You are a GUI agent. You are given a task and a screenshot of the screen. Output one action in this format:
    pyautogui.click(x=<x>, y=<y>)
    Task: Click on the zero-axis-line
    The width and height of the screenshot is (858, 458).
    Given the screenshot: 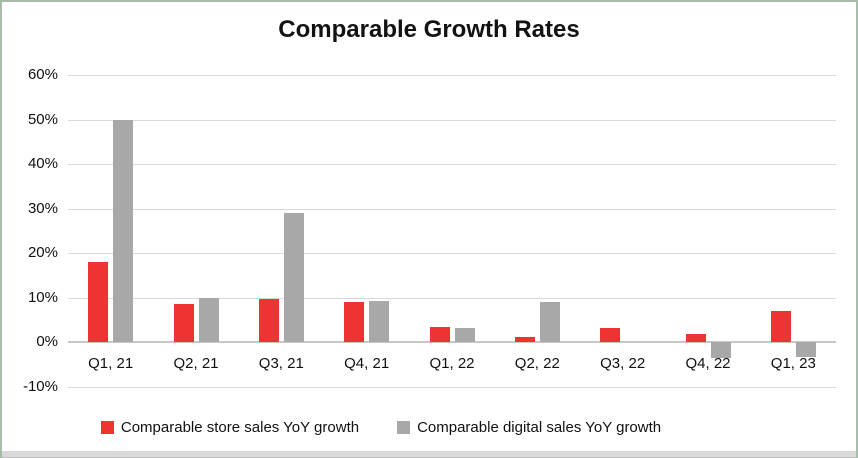 What is the action you would take?
    pyautogui.click(x=452, y=342)
    